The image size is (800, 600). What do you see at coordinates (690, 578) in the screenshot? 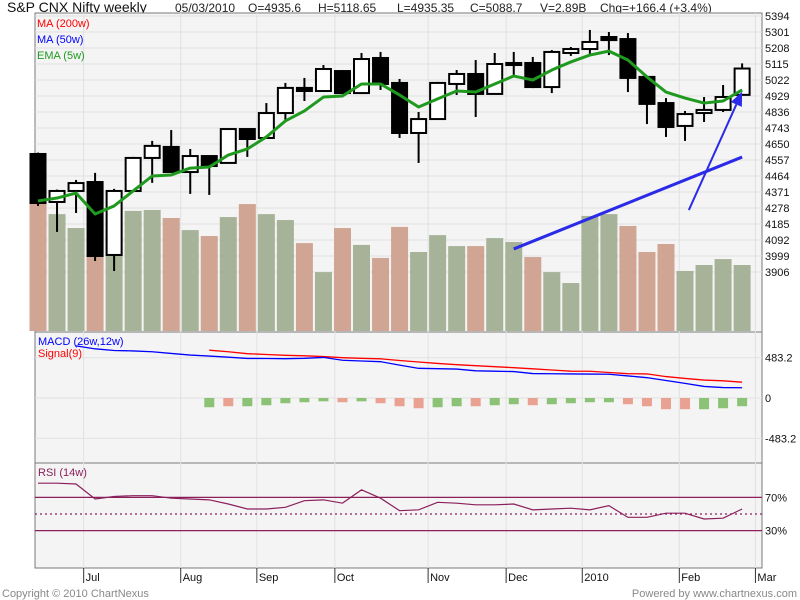
I see `month-label: Feb` at bounding box center [690, 578].